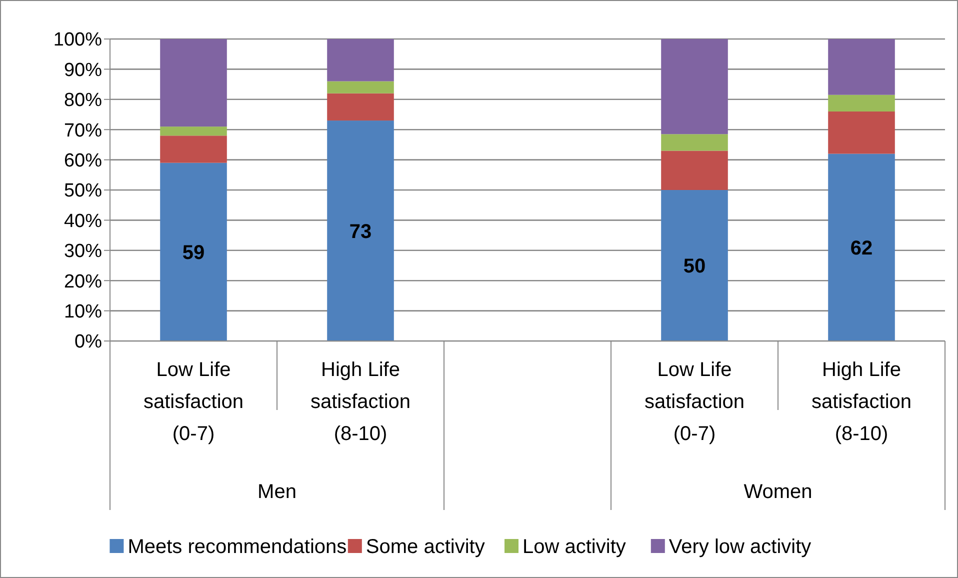 Image resolution: width=958 pixels, height=578 pixels. What do you see at coordinates (83, 161) in the screenshot?
I see `y-tick-label: 60%` at bounding box center [83, 161].